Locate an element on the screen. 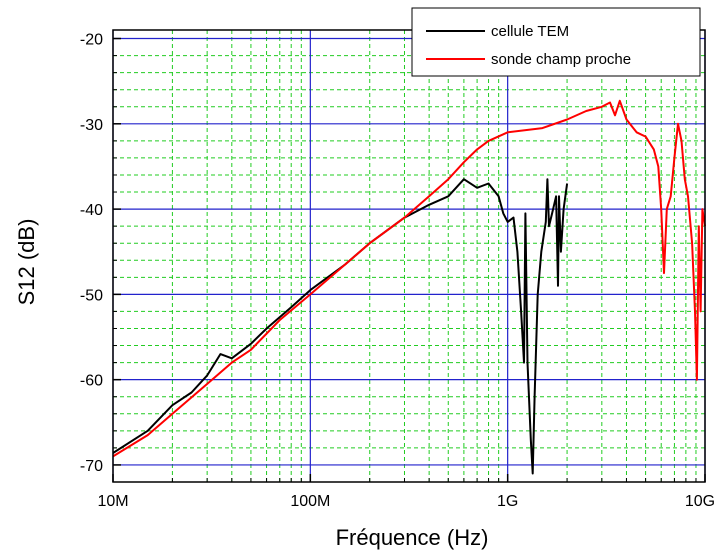  x-tick-label: 1G is located at coordinates (507, 501).